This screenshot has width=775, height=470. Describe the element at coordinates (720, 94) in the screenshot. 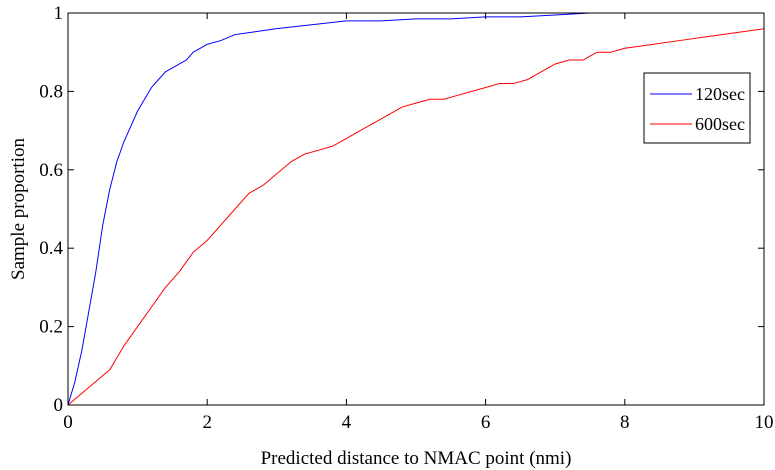

I see `legend-label-120sec: 120sec` at that location.